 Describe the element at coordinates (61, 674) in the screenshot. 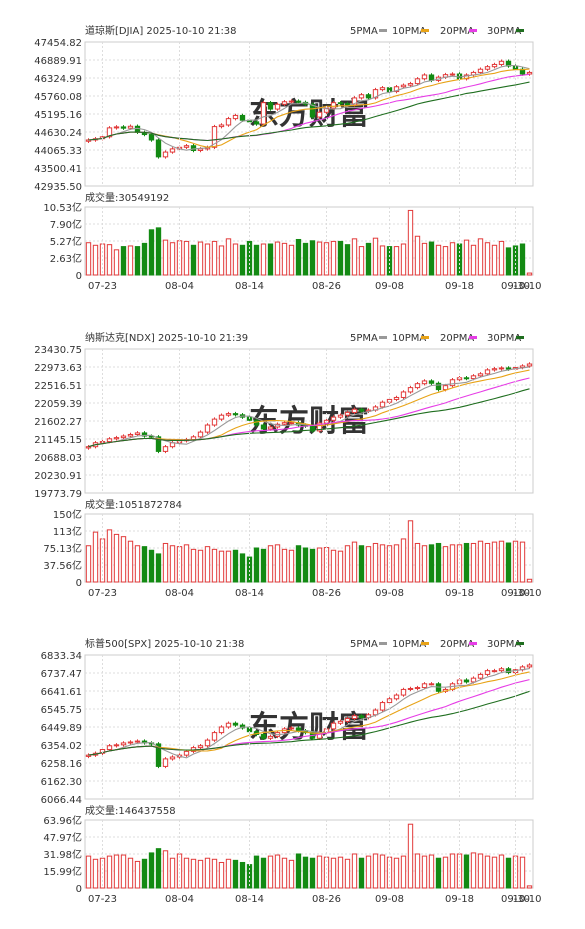

I see `price-tick-label: 6737.47` at that location.